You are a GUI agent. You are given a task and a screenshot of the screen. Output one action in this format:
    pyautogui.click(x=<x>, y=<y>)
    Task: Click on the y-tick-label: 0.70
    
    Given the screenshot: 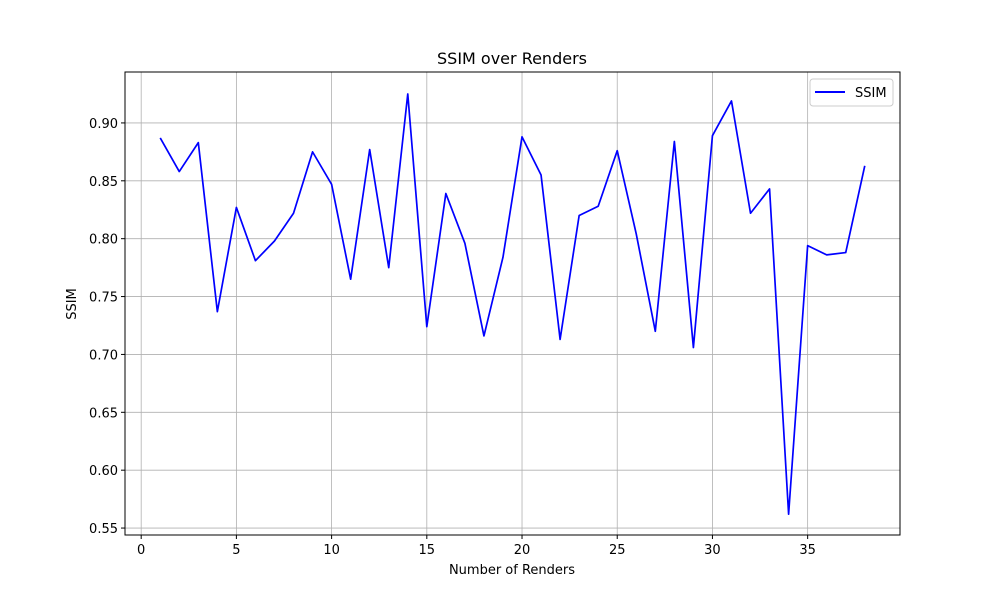 What is the action you would take?
    pyautogui.click(x=103, y=355)
    